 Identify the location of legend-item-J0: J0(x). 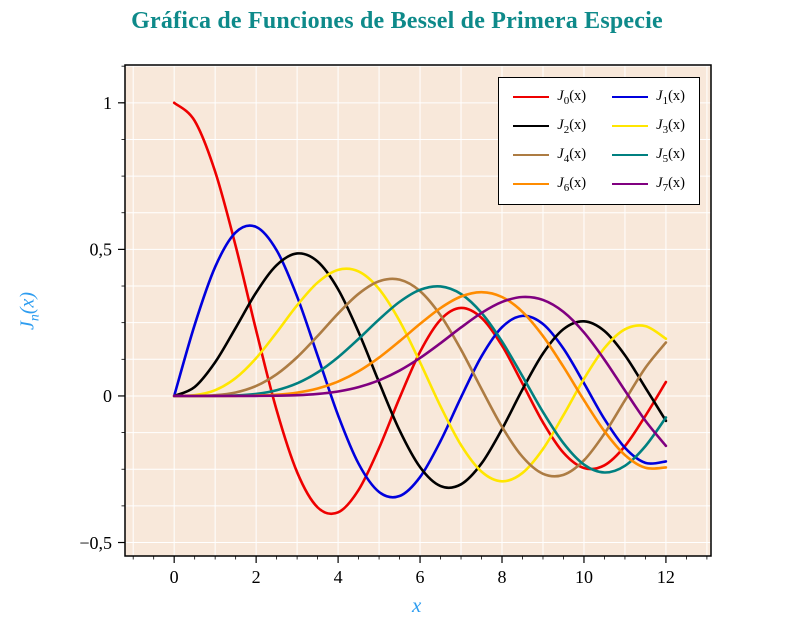
(549, 97).